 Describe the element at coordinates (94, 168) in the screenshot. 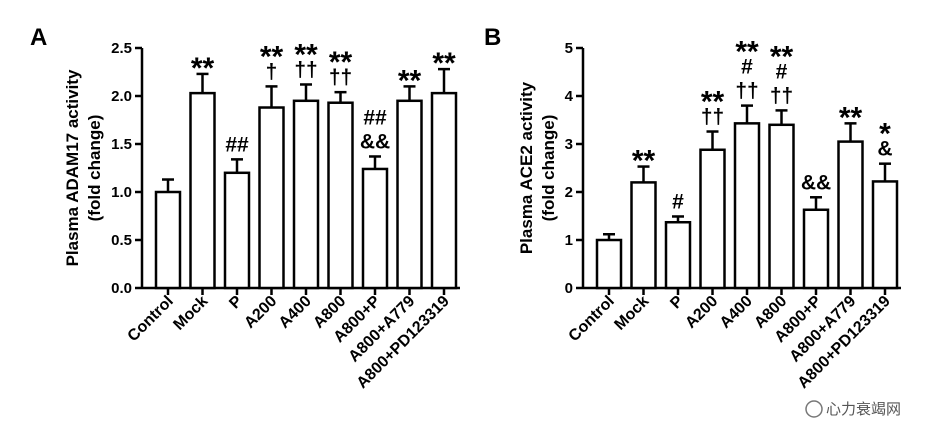

I see `panel-a-ylabel-sub: (fold change)` at that location.